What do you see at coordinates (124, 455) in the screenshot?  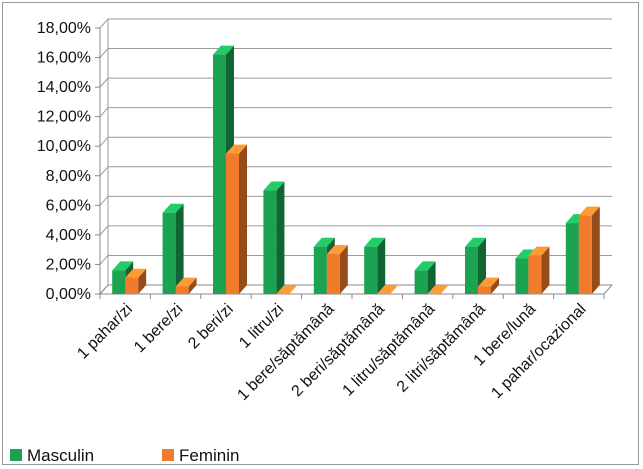 I see `legend: Masculin Feminin` at bounding box center [124, 455].